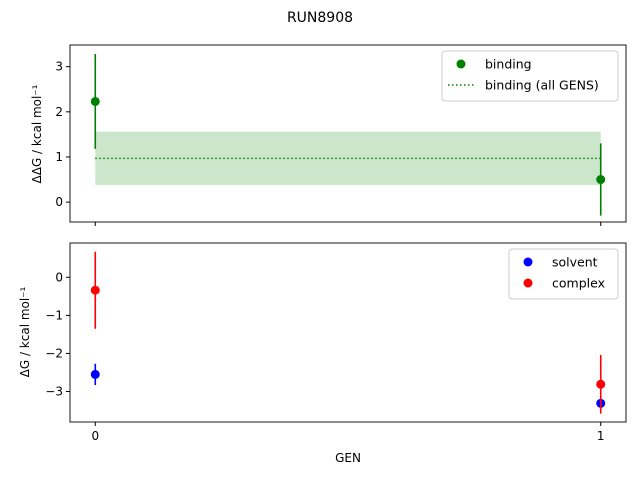 The width and height of the screenshot is (640, 484). Describe the element at coordinates (54, 315) in the screenshot. I see `y-tick-label: −1` at that location.